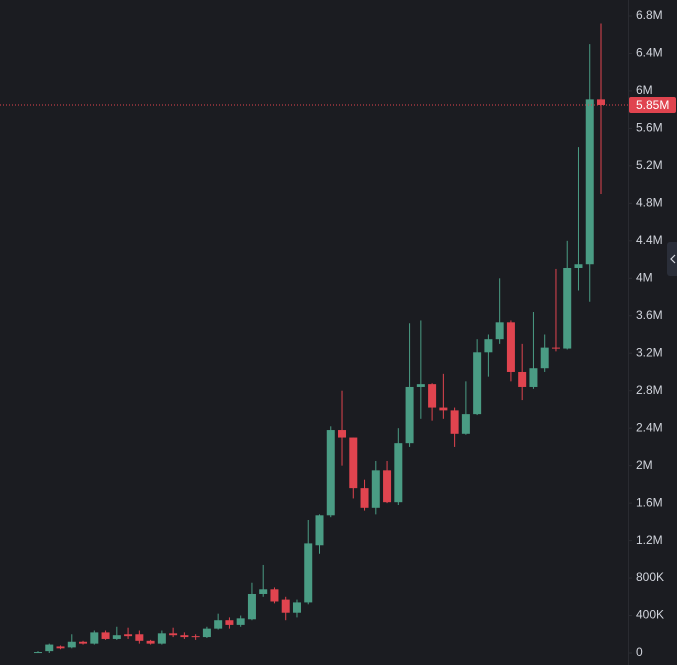 The height and width of the screenshot is (665, 677). What do you see at coordinates (650, 615) in the screenshot?
I see `y-tick-label: 400K` at bounding box center [650, 615].